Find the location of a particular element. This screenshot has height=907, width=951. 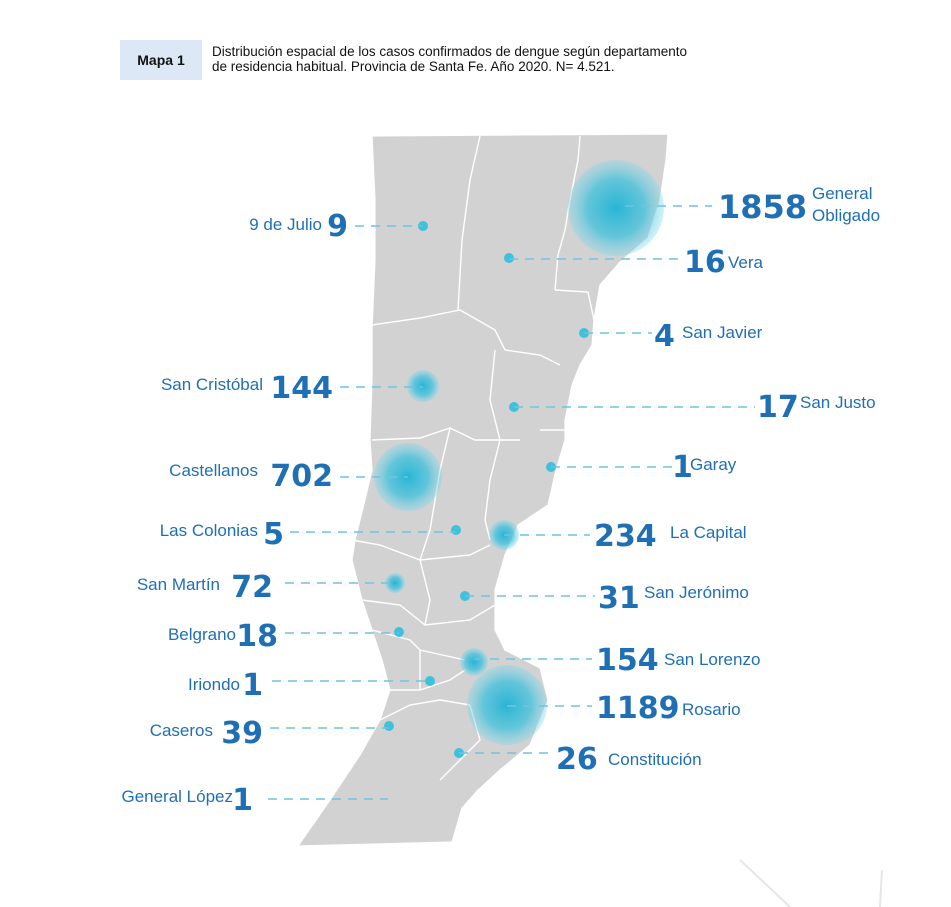

label-general-lopez: General López is located at coordinates (177, 796).